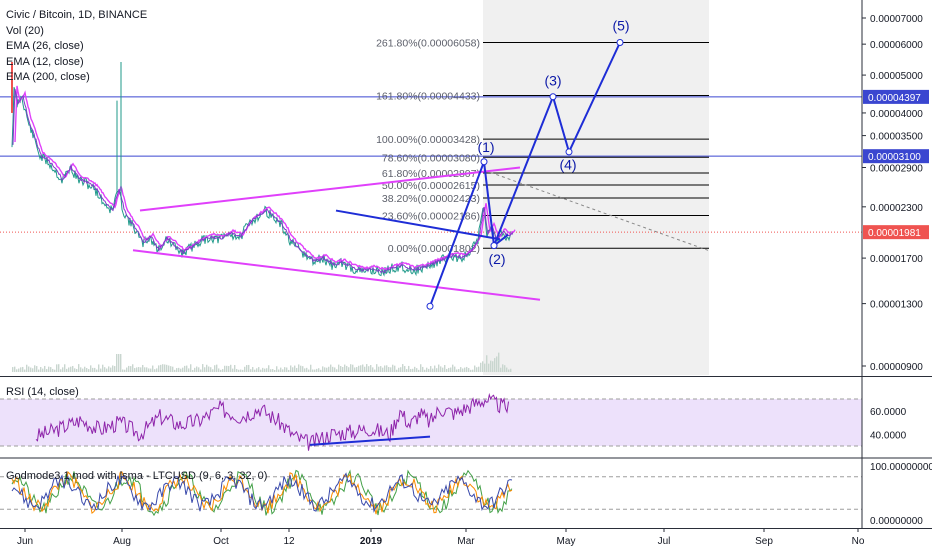 The width and height of the screenshot is (932, 555). What do you see at coordinates (221, 541) in the screenshot?
I see `x-axis-tick-label: Oct` at bounding box center [221, 541].